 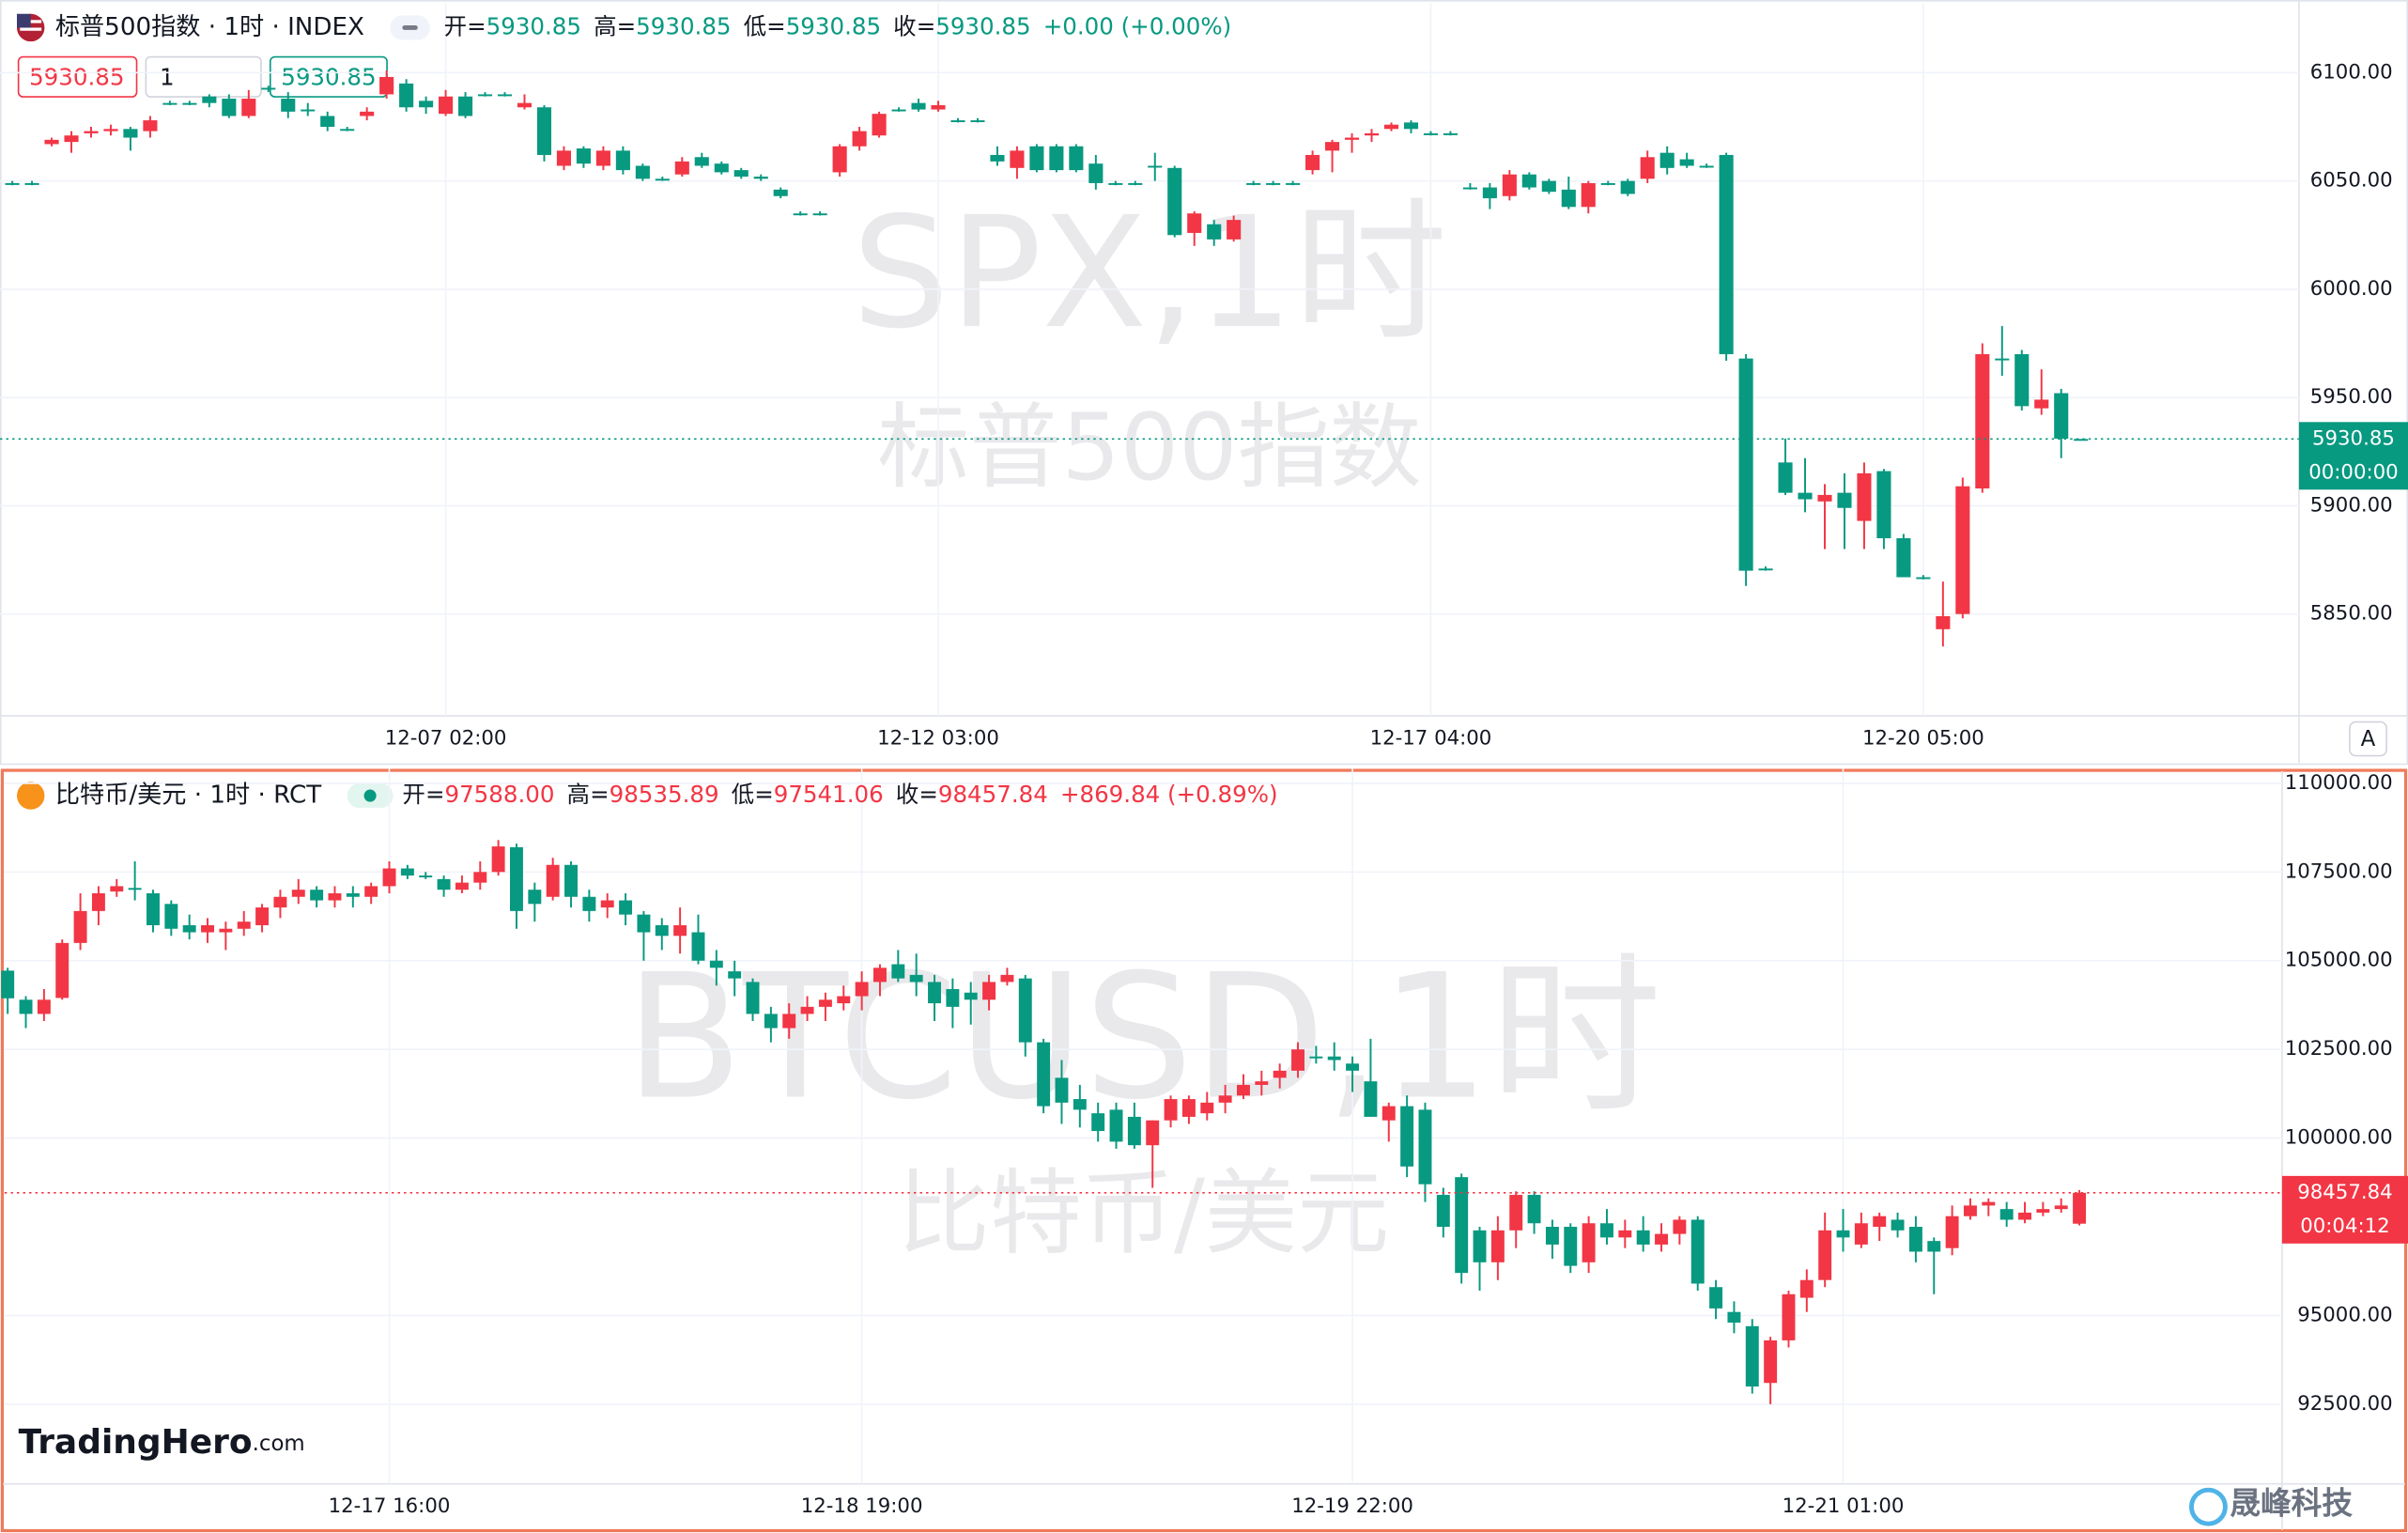 What do you see at coordinates (77, 76) in the screenshot?
I see `price-input` at bounding box center [77, 76].